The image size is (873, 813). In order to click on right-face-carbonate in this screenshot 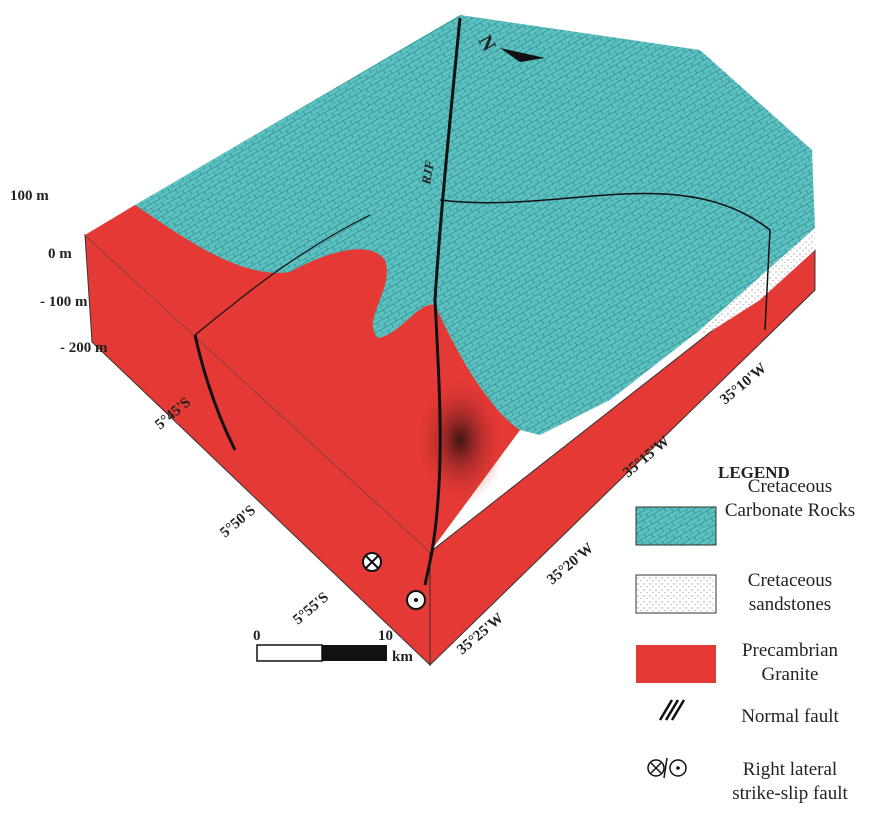, I will do `click(667, 292)`.